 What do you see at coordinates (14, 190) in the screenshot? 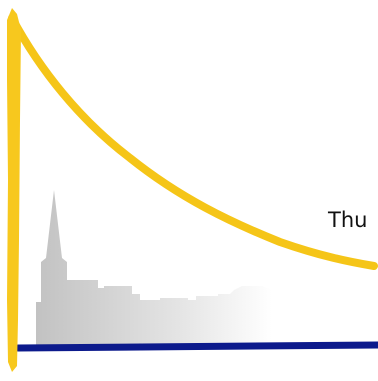
I see `vertical-axis-bar` at bounding box center [14, 190].